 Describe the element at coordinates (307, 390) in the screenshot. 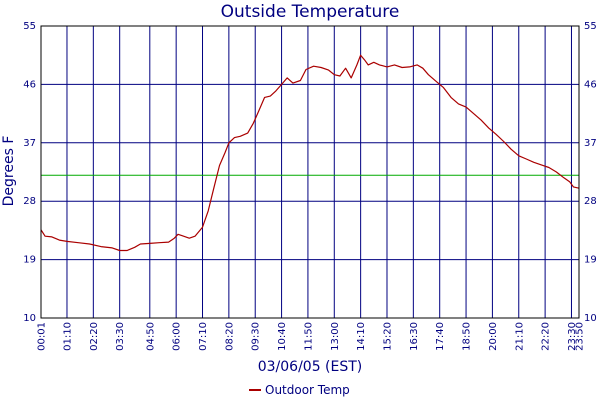

I see `legend-label: Outdoor Temp` at that location.